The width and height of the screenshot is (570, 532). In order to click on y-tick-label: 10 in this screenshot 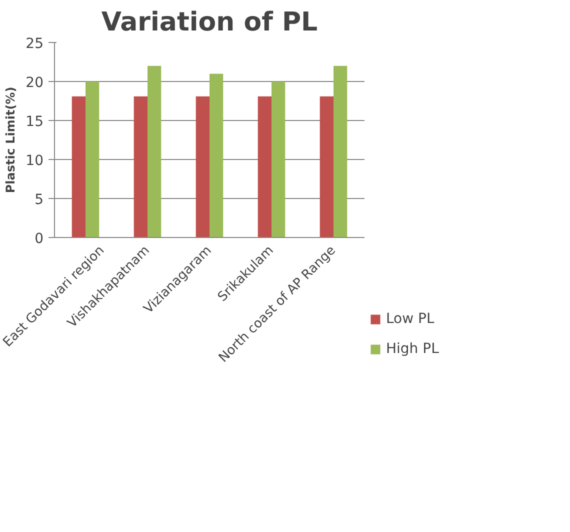, I will do `click(35, 161)`.